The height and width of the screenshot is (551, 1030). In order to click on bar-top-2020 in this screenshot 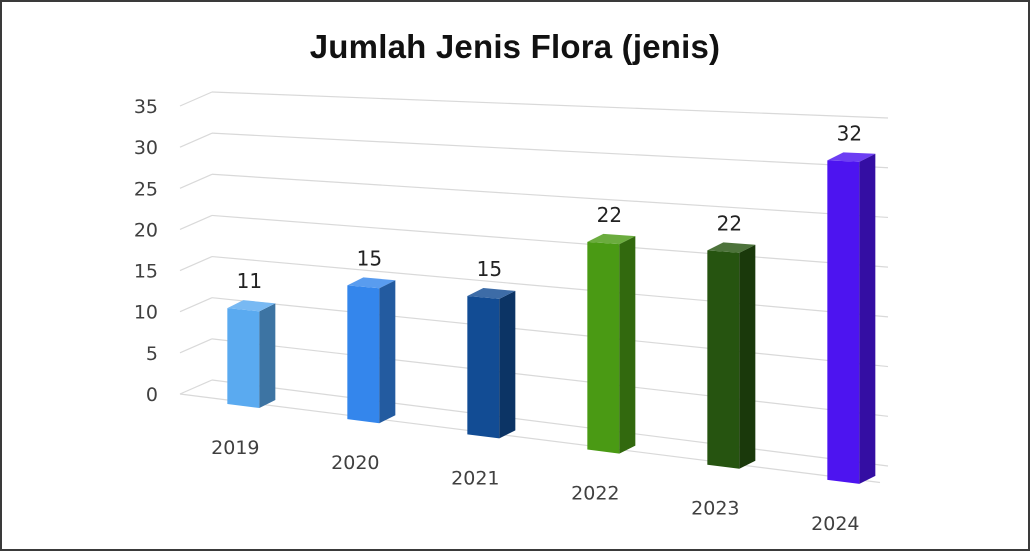, I will do `click(371, 283)`.